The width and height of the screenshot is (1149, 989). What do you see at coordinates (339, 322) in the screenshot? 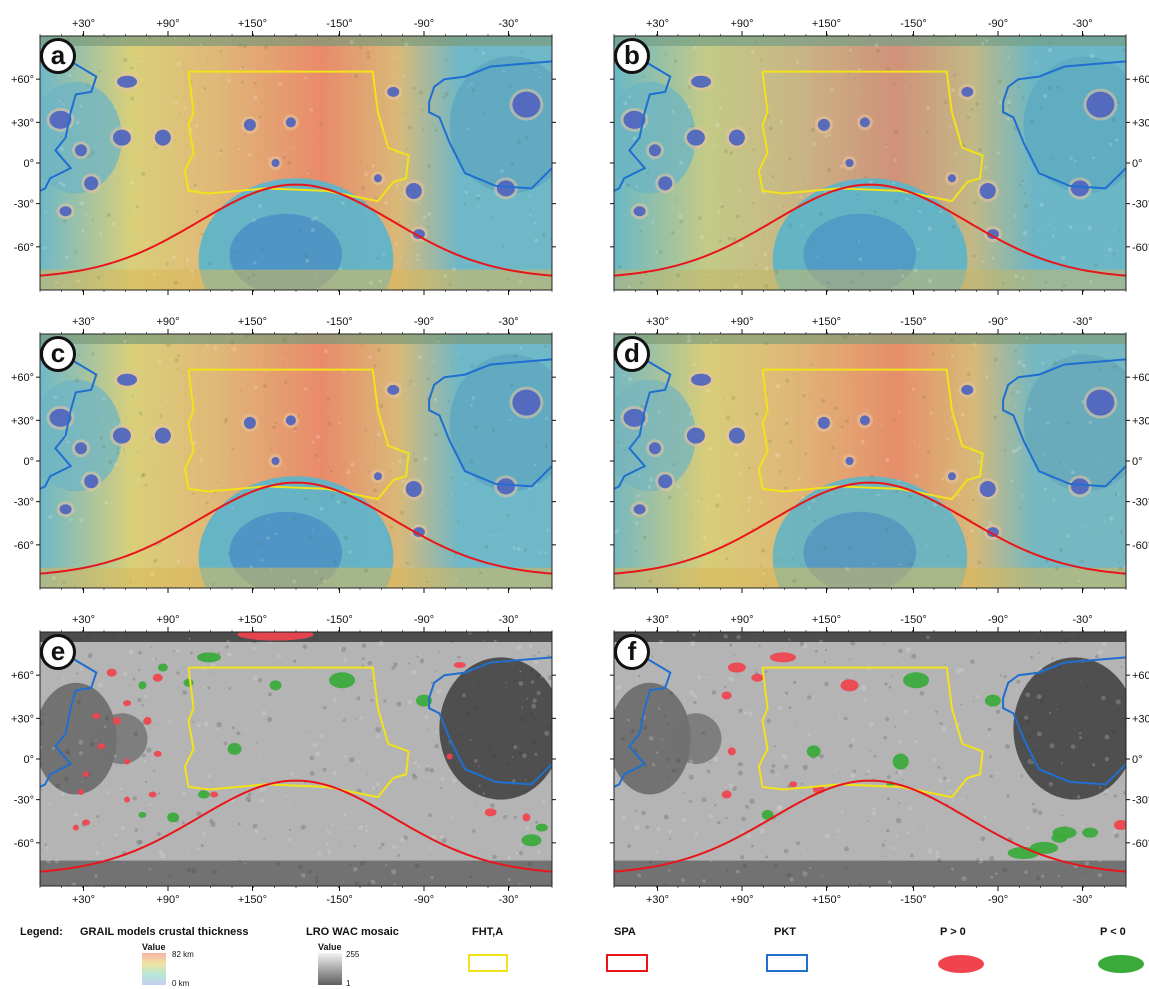
I see `lon-tick-label-top: -150°` at bounding box center [339, 322].